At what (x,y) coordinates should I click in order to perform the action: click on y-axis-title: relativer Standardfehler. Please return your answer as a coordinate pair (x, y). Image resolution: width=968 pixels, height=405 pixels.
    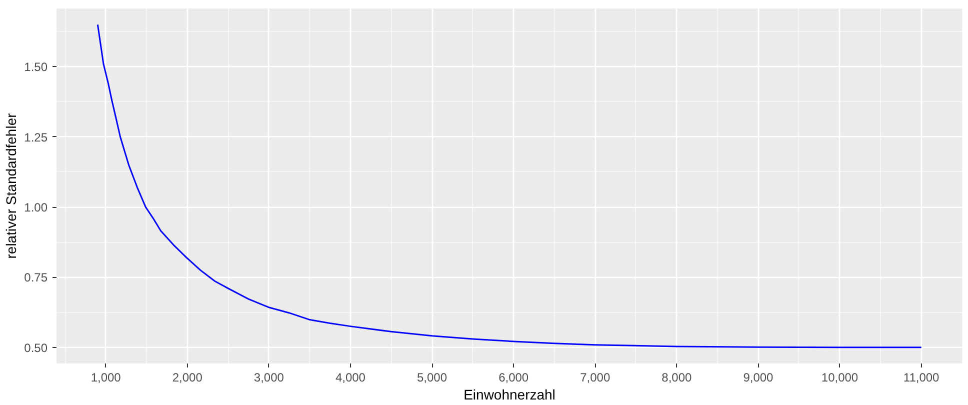
    Looking at the image, I should click on (11, 185).